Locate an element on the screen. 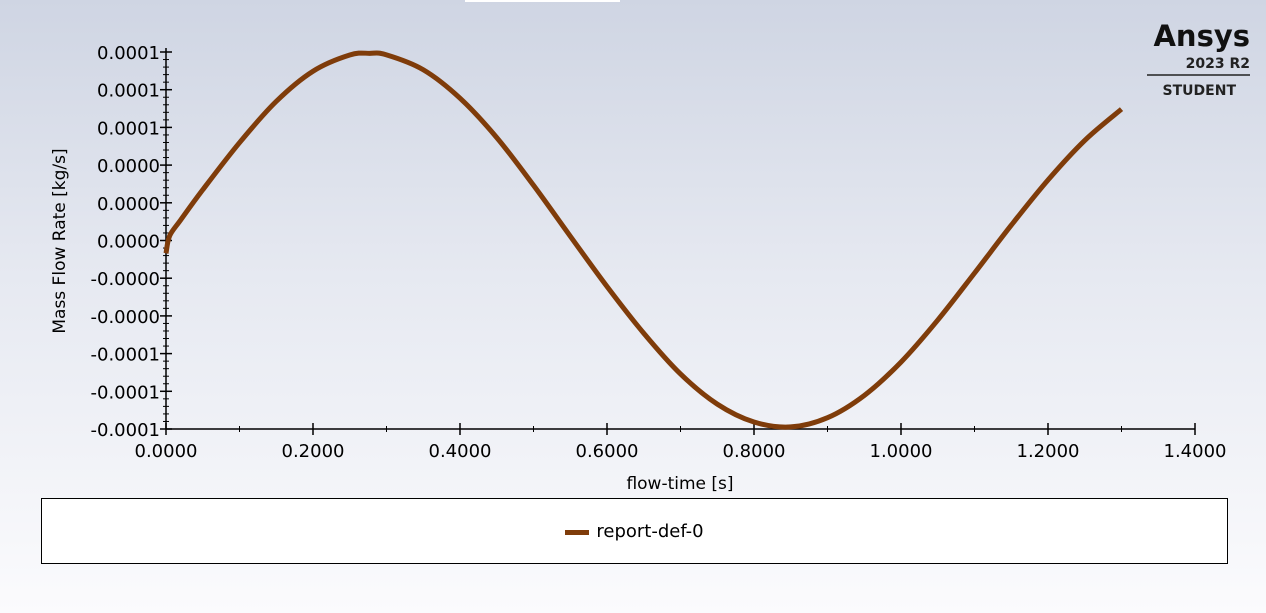  brand-name: Ansys is located at coordinates (1201, 36).